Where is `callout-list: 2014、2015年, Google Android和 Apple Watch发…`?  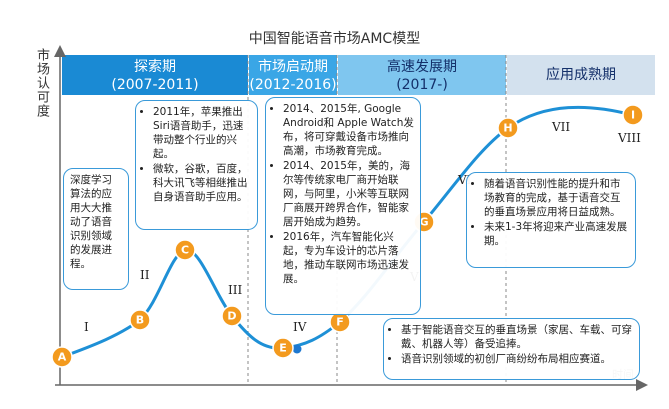
callout-list: 2014、2015年, Google Android和 Apple Watch发… is located at coordinates (343, 194).